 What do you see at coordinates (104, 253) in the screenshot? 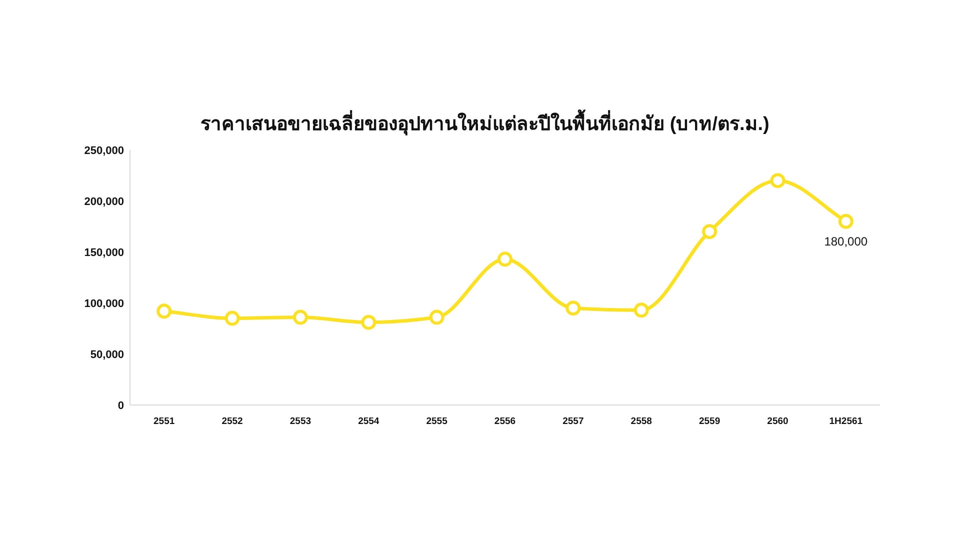
I see `y-tick-label: 150,000` at bounding box center [104, 253].